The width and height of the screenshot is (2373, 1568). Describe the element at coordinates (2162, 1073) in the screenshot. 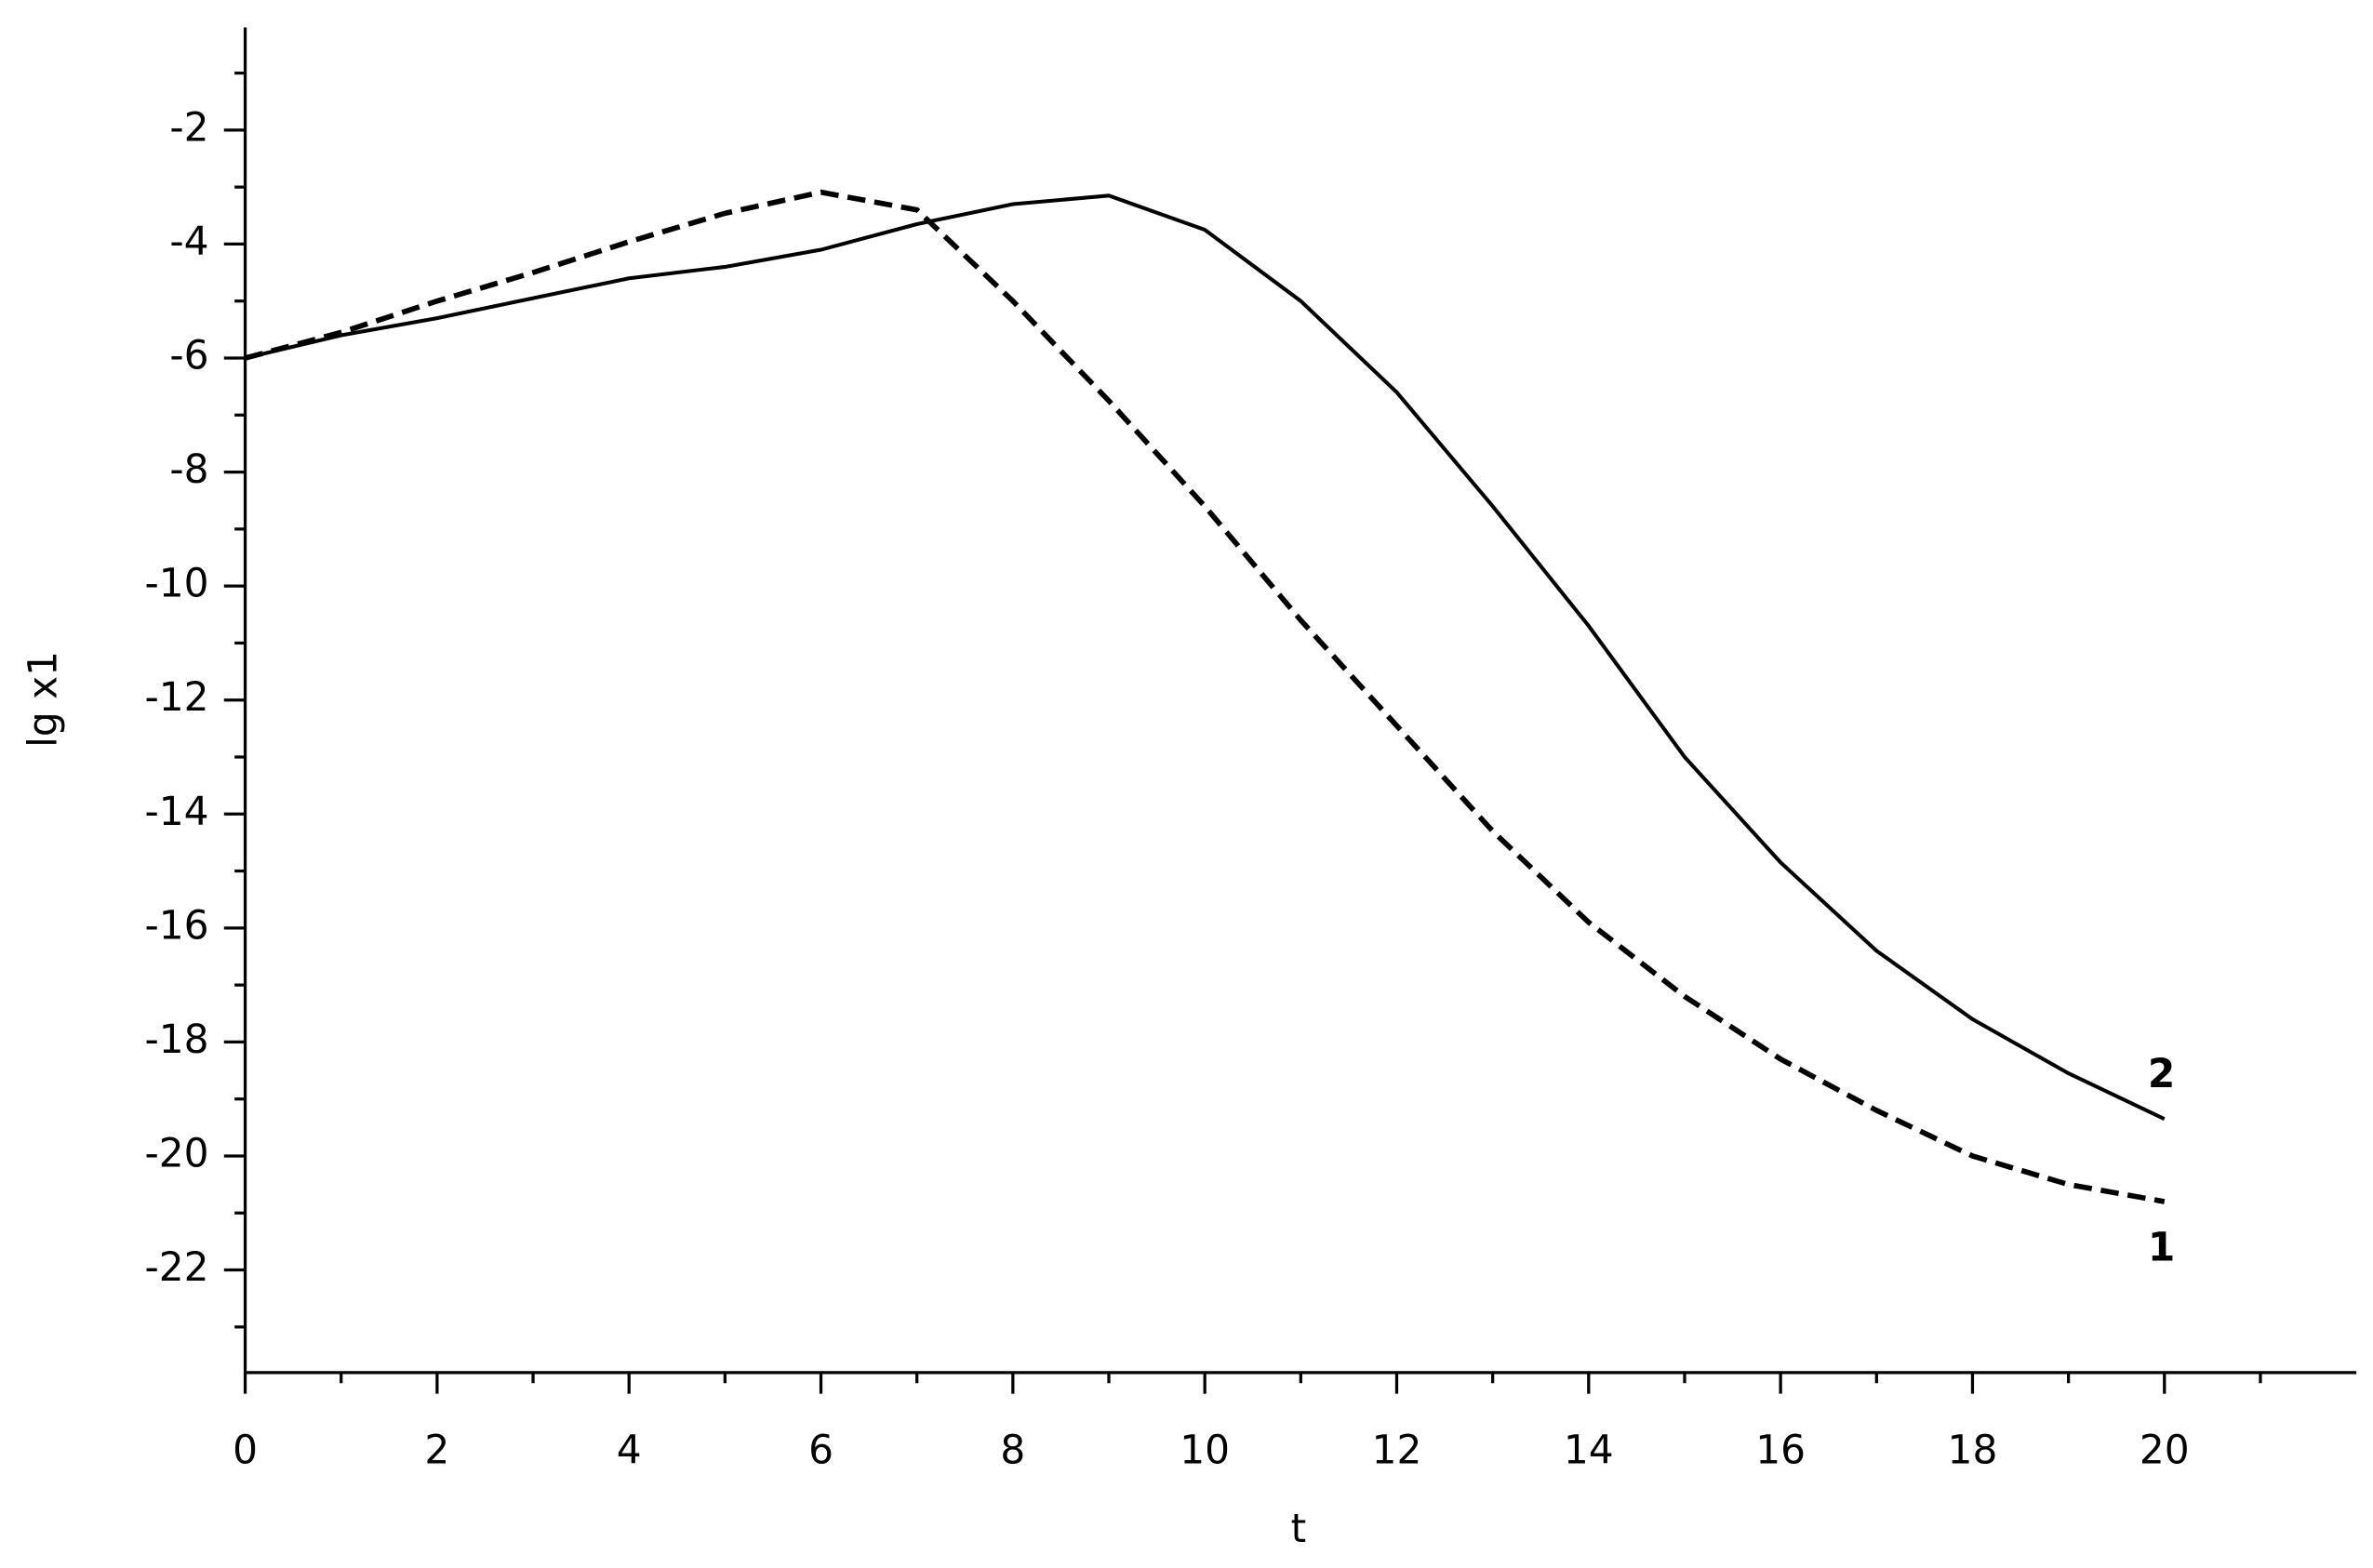

I see `curve-label: 2` at that location.